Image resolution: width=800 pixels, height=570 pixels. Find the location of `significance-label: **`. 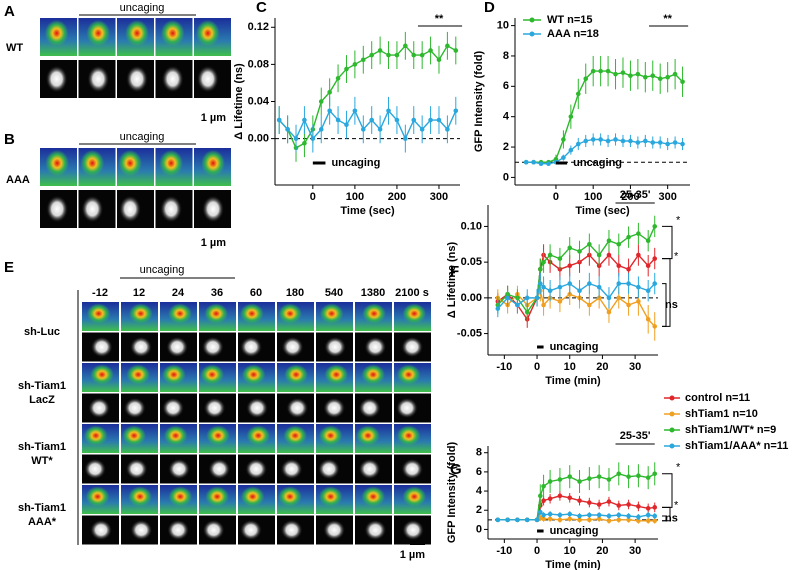

significance-label: ** is located at coordinates (667, 19).